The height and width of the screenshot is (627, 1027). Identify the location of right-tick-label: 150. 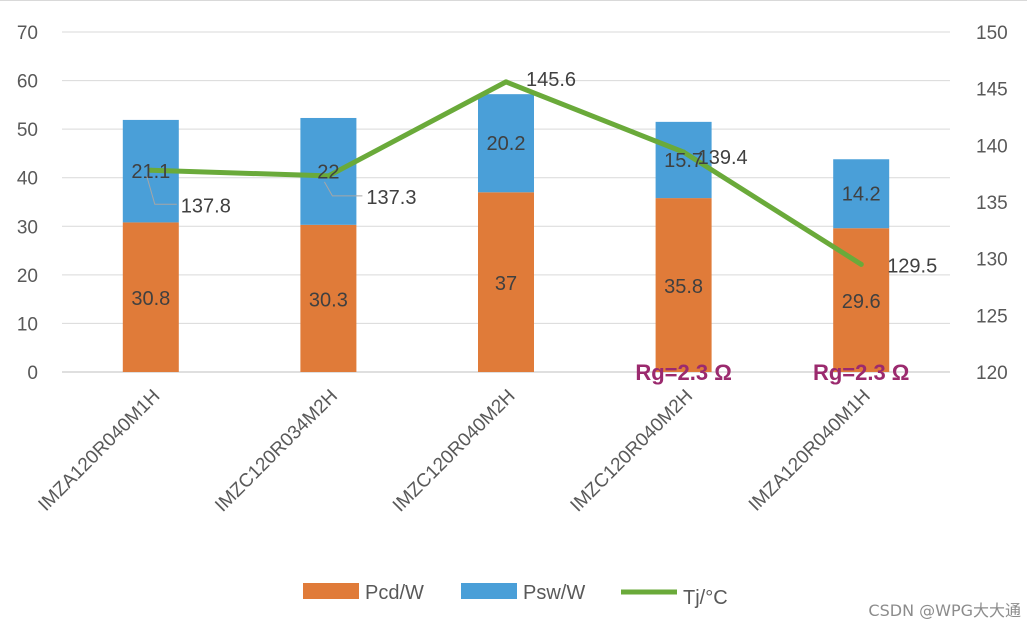
(992, 33).